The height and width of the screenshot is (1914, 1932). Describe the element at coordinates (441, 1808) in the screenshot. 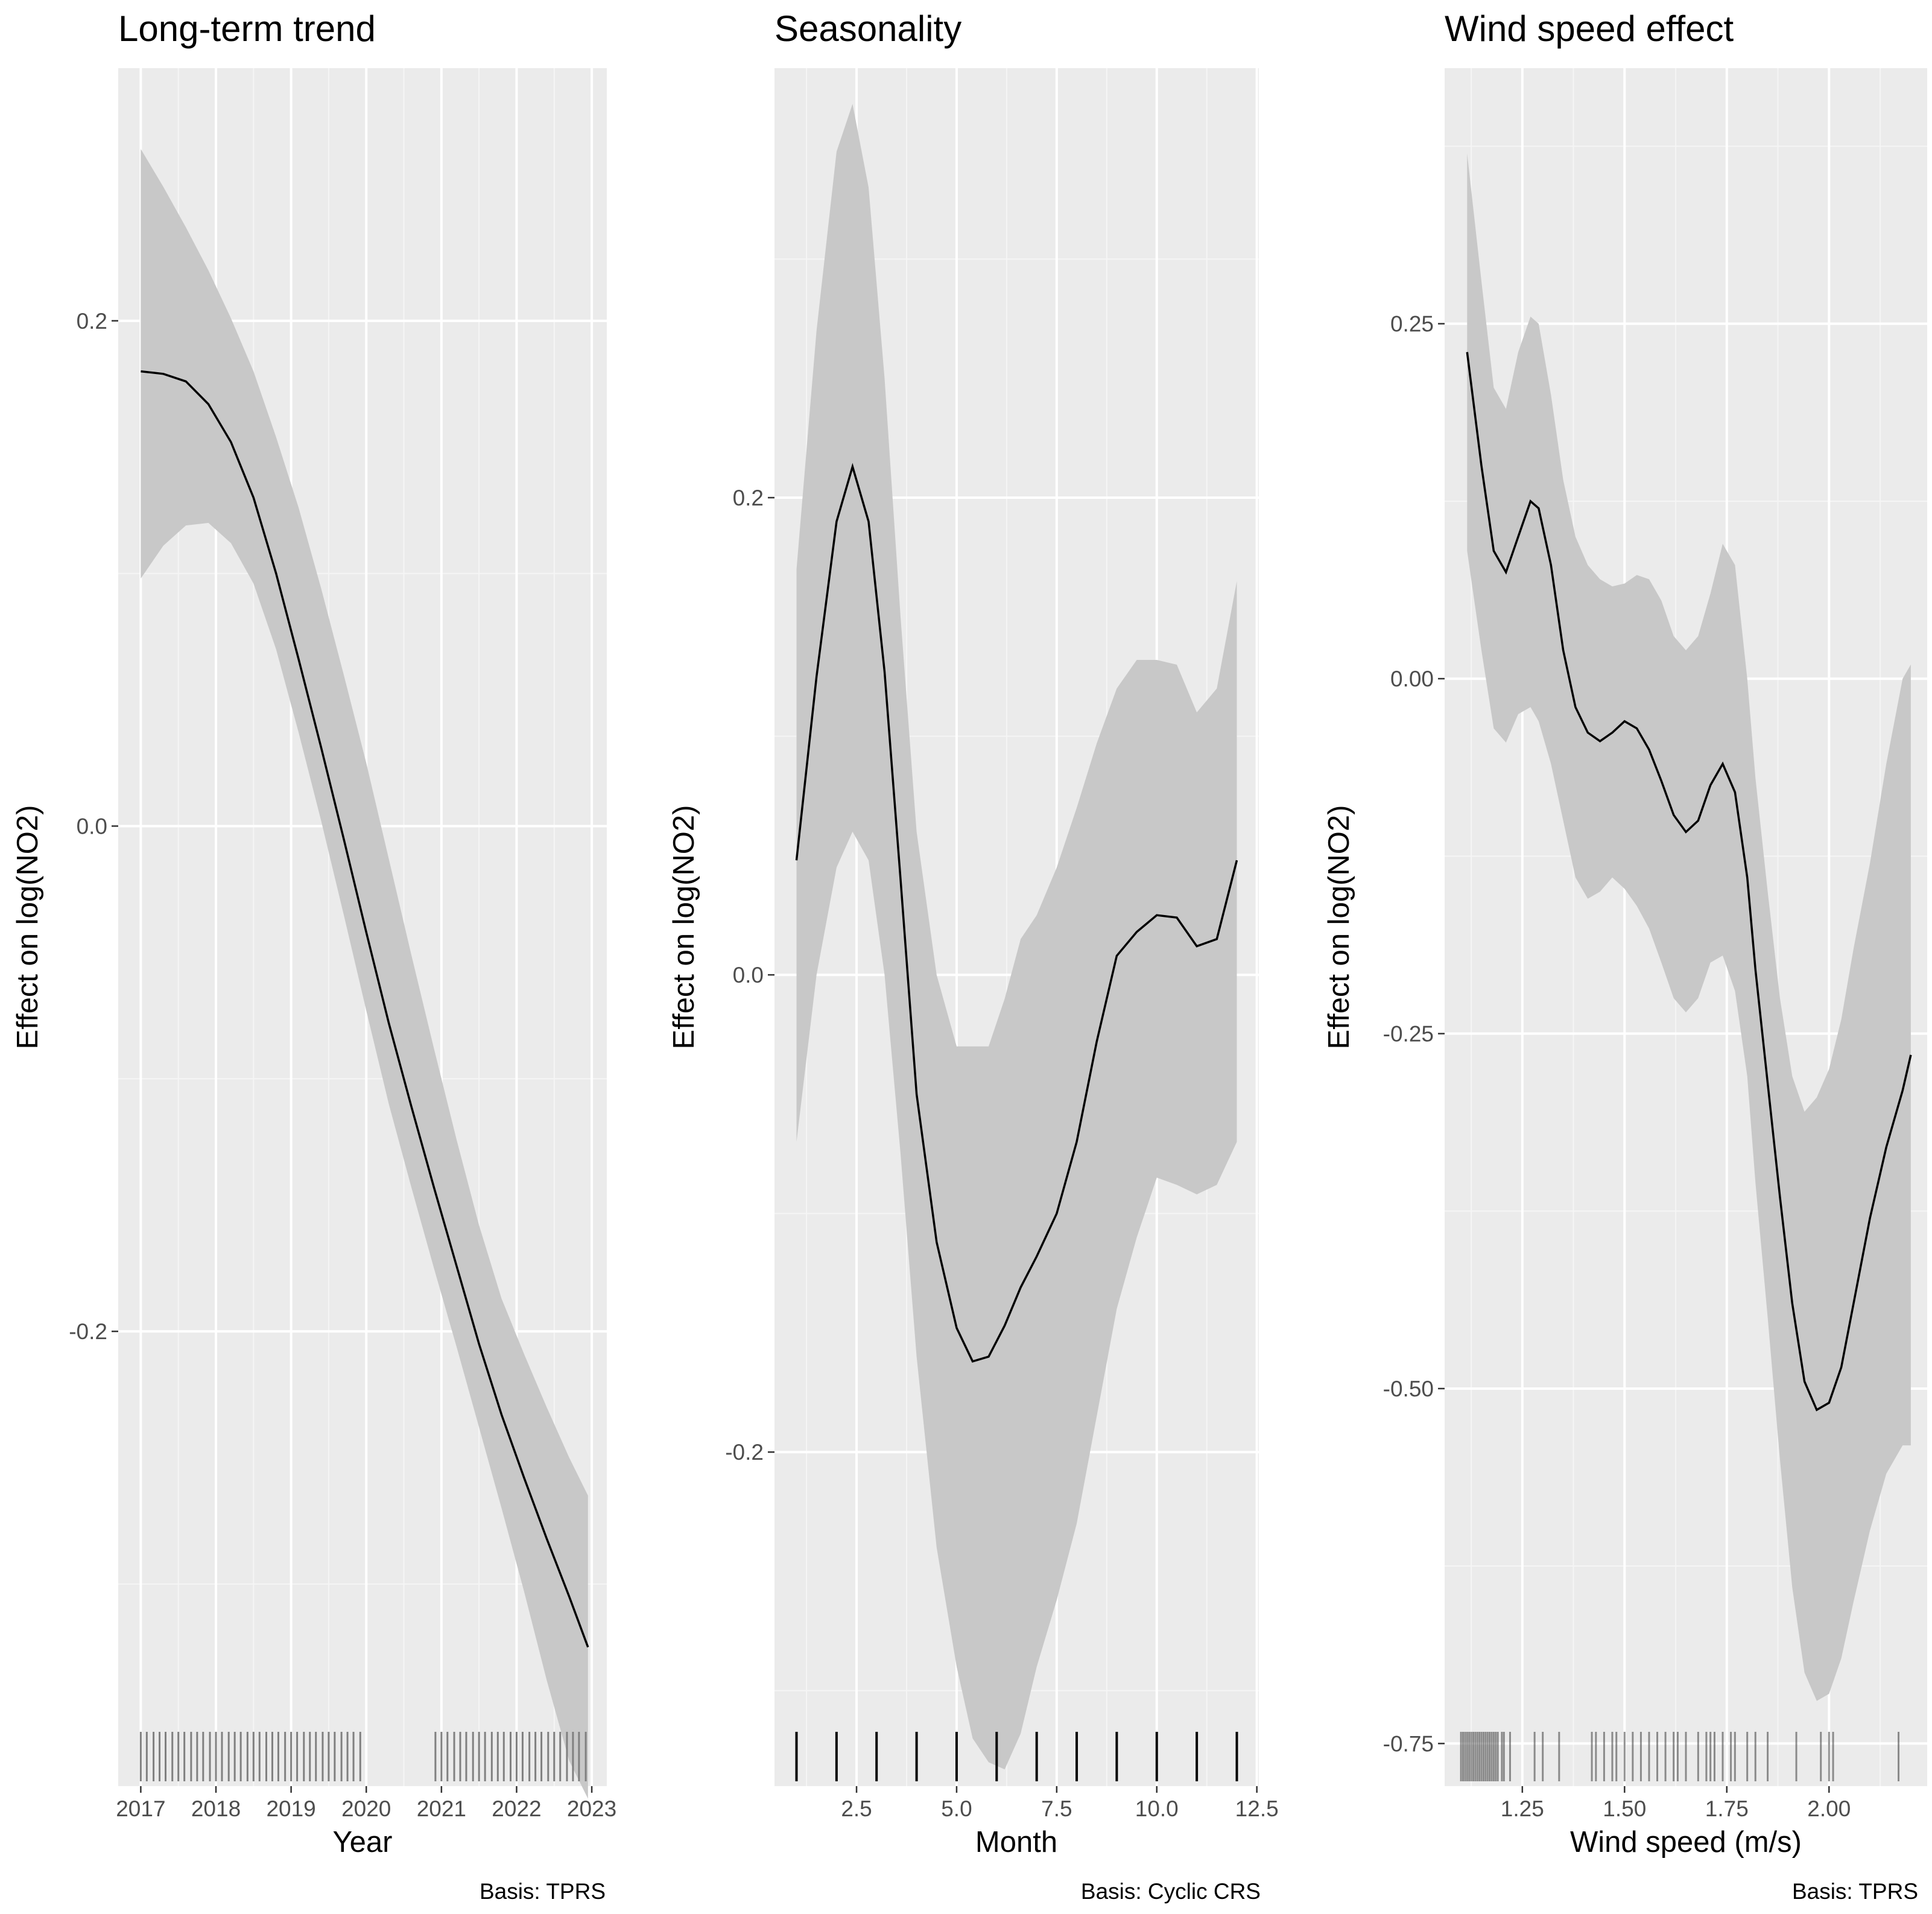

I see `x-tick-label: 2021` at that location.